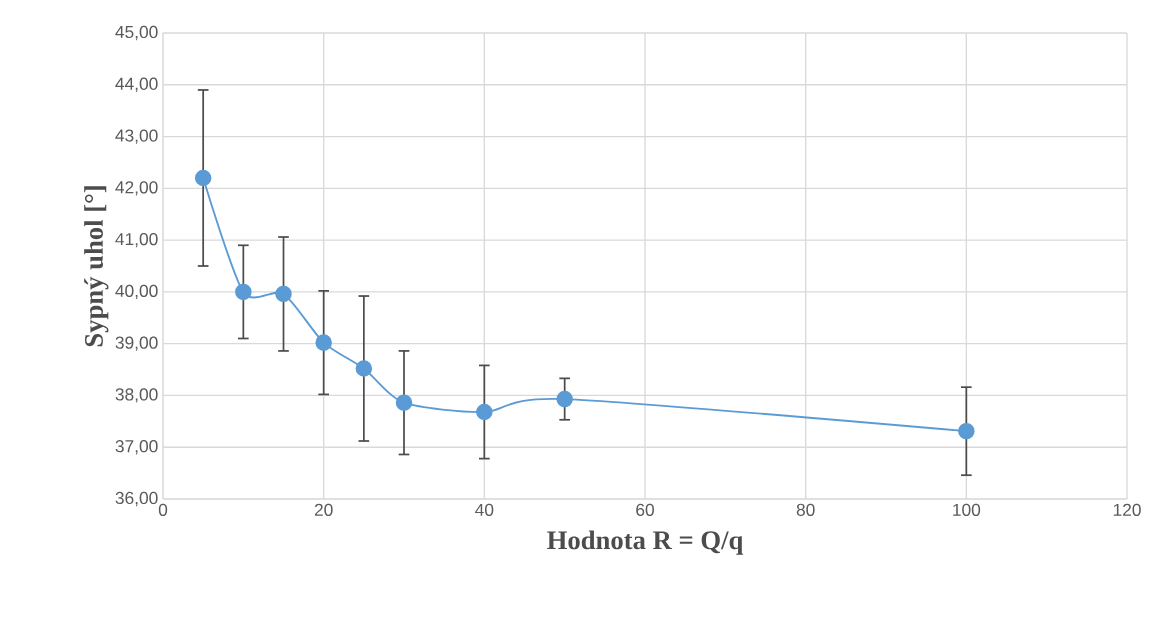 This screenshot has height=618, width=1174. What do you see at coordinates (136, 292) in the screenshot?
I see `y-tick-label: 40,00` at bounding box center [136, 292].